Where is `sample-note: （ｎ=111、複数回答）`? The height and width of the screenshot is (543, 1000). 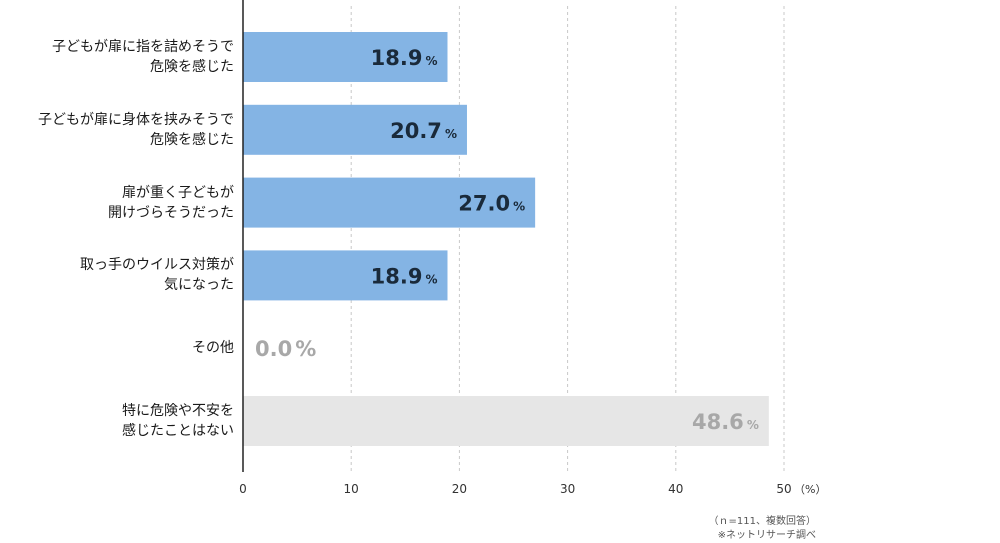 sample-note: （ｎ=111、複数回答） is located at coordinates (762, 521).